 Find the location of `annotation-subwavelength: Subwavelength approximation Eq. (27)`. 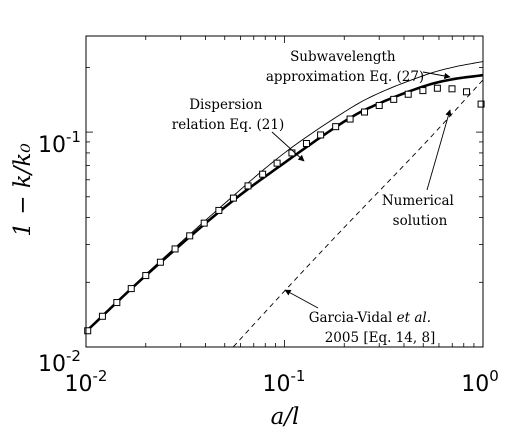

annotation-subwavelength: Subwavelength approximation Eq. (27) is located at coordinates (345, 67).